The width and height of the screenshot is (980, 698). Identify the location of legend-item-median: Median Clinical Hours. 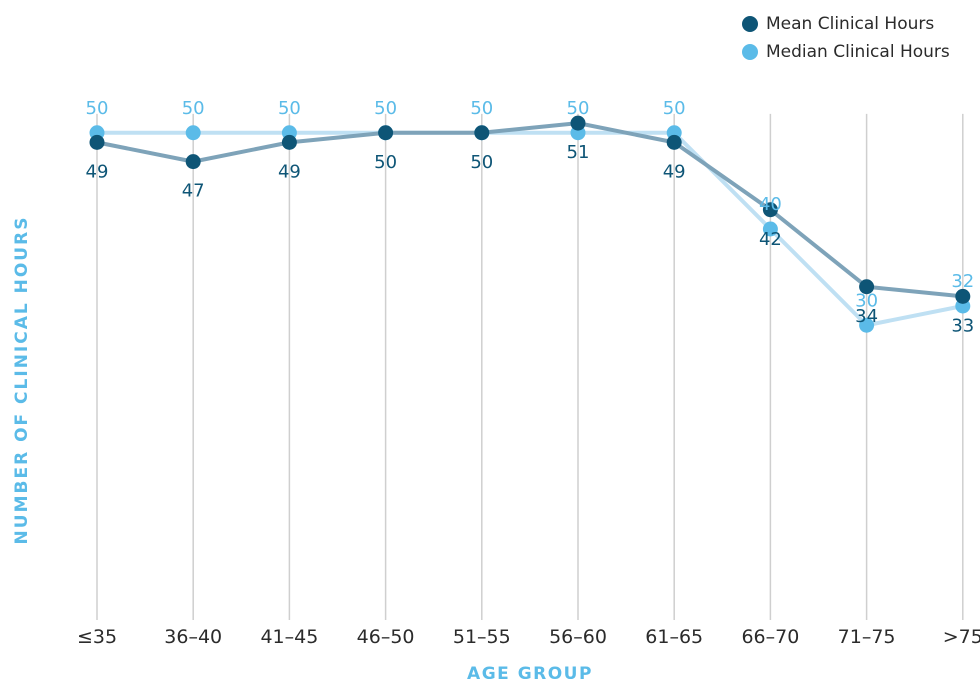
(846, 52).